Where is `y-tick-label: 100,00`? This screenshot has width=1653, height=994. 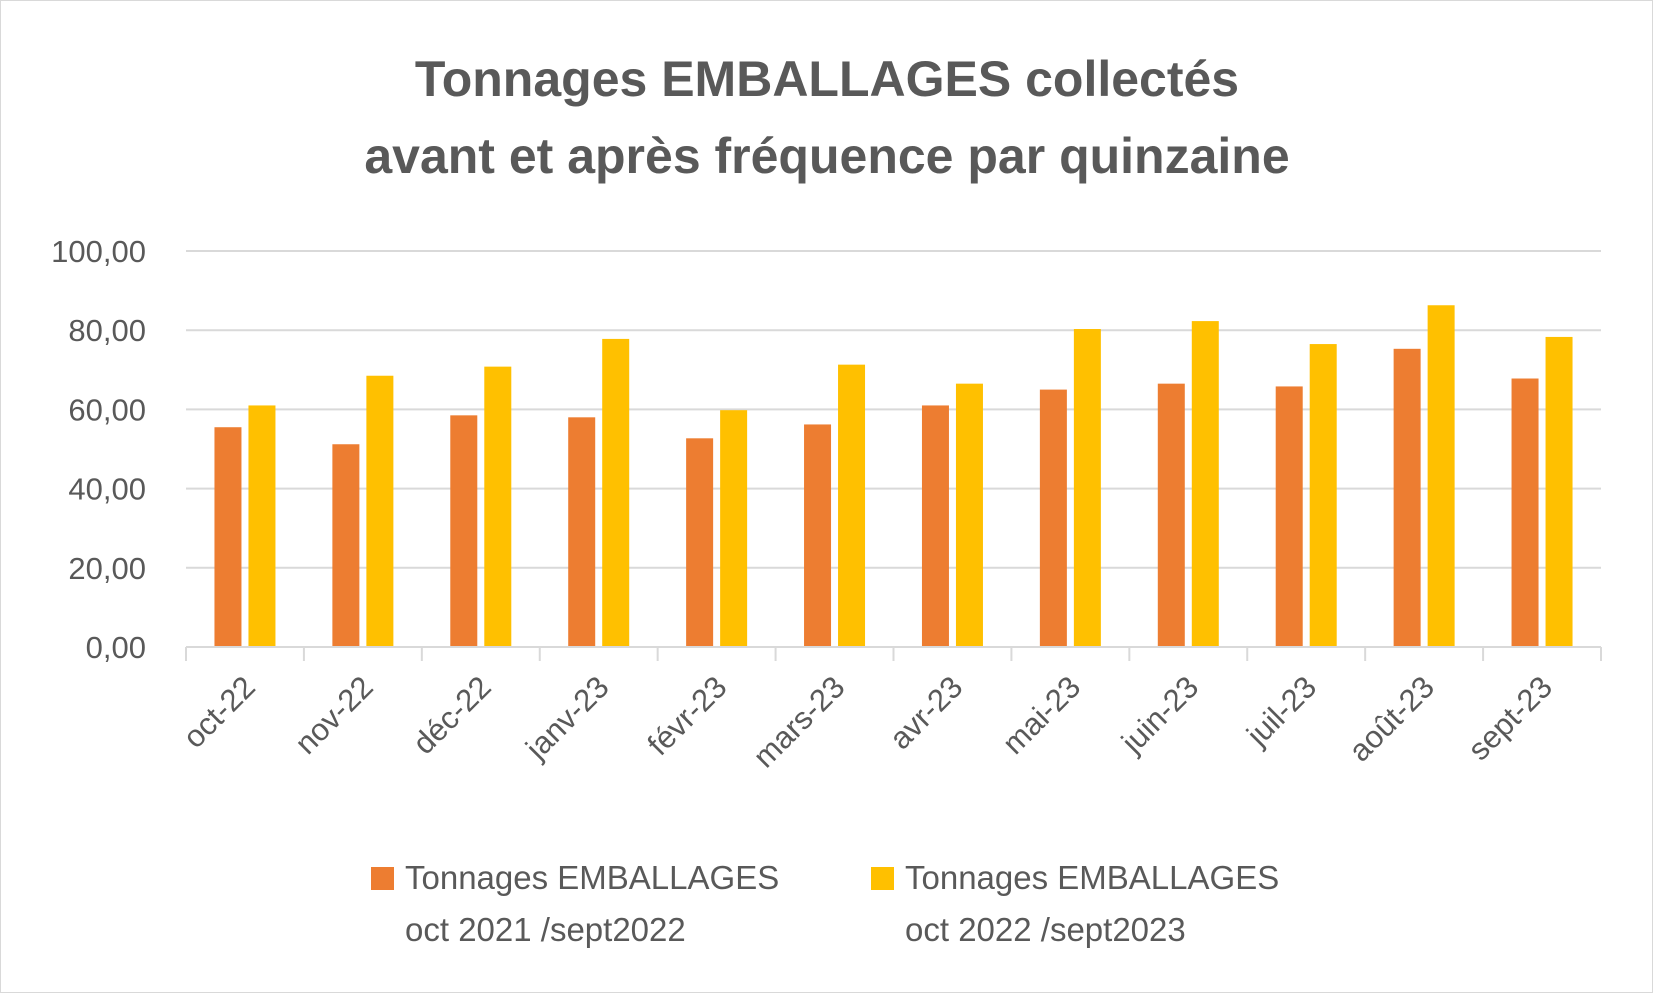 y-tick-label: 100,00 is located at coordinates (98, 251).